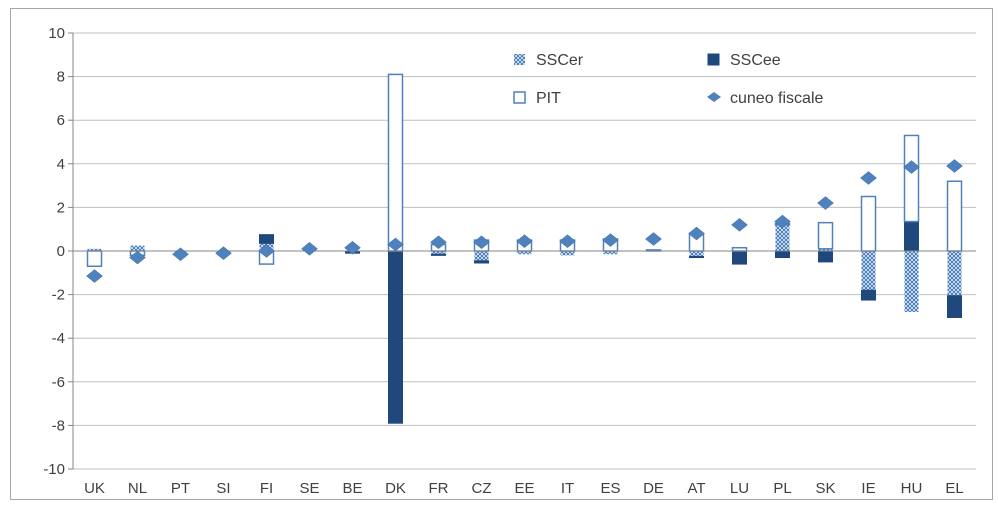 This screenshot has width=998, height=506. What do you see at coordinates (524, 488) in the screenshot?
I see `x-tick-label: EE` at bounding box center [524, 488].